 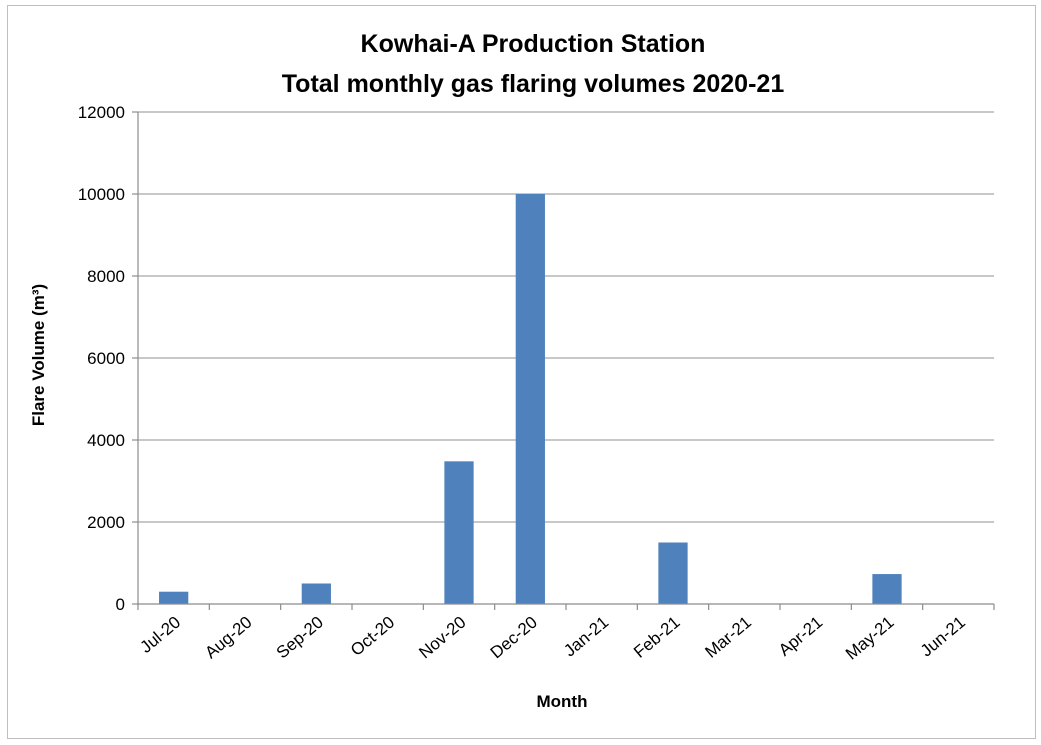 I want to click on y-tick-label: 0, so click(x=120, y=604).